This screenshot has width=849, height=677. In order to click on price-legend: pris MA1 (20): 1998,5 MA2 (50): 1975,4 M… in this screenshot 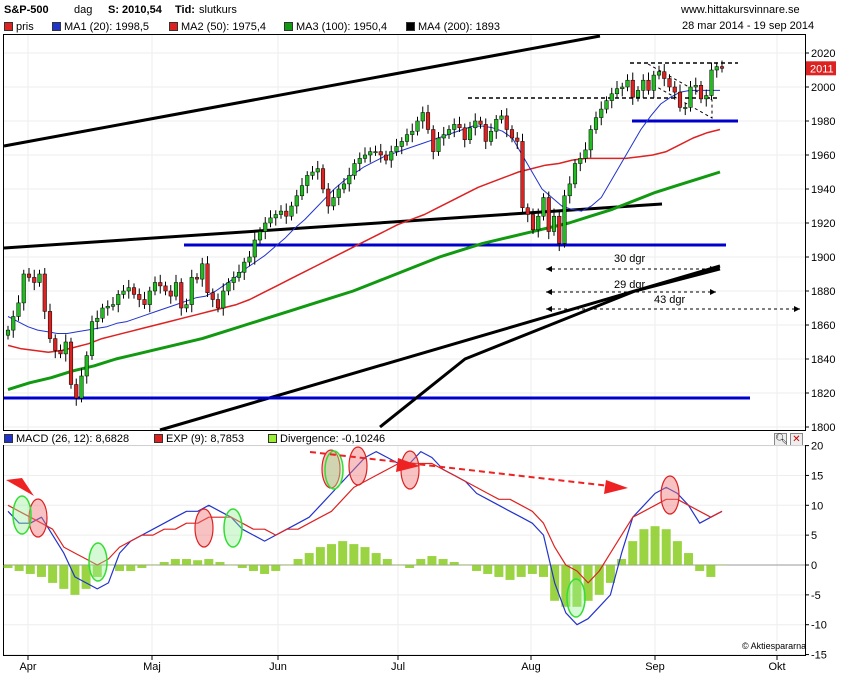, I will do `click(264, 28)`.